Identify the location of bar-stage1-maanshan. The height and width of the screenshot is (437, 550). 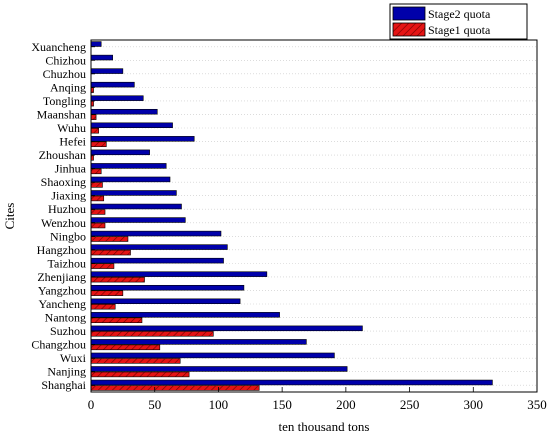
(93, 117).